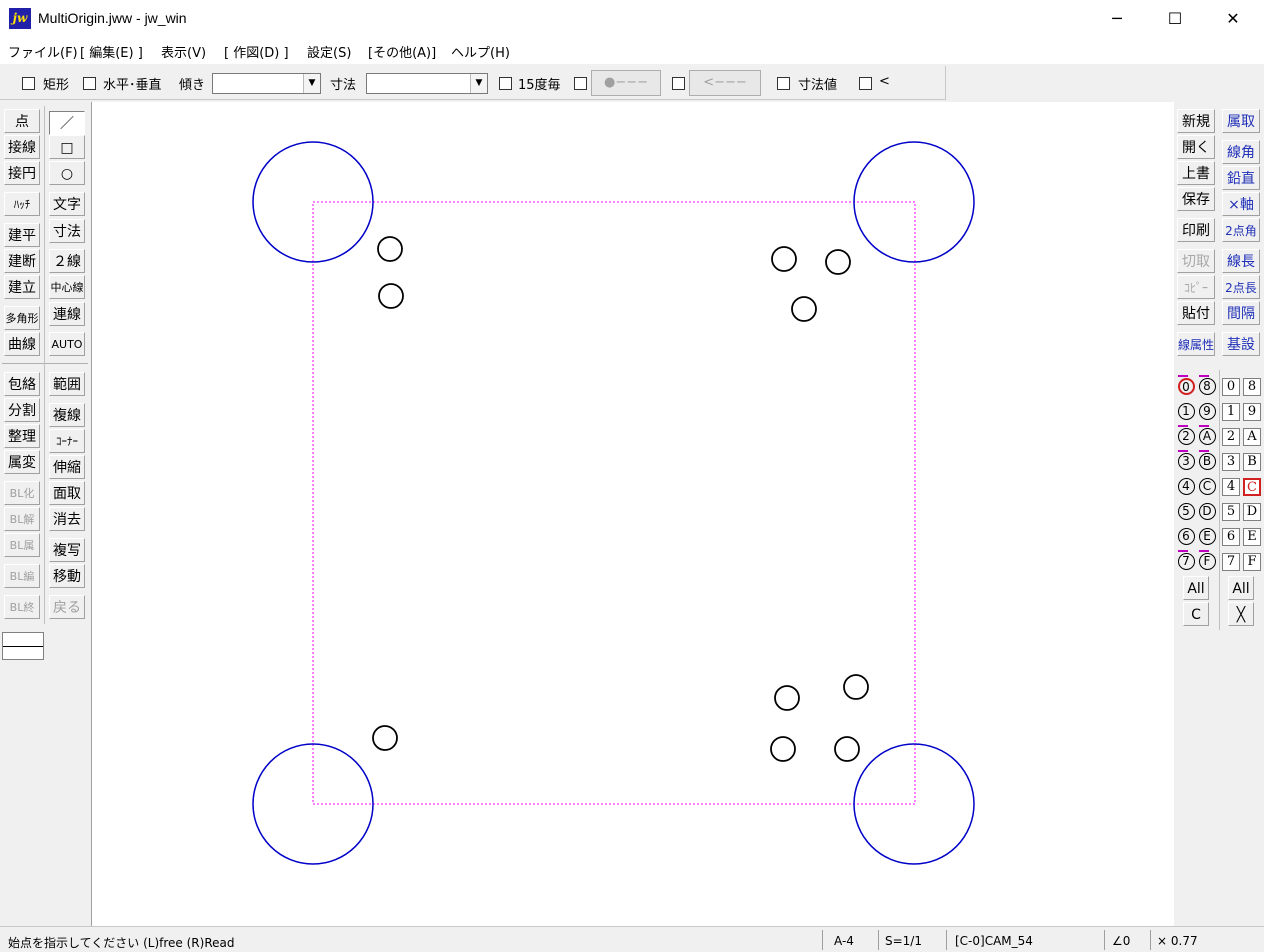  I want to click on tool-divide: 分割, so click(22, 410).